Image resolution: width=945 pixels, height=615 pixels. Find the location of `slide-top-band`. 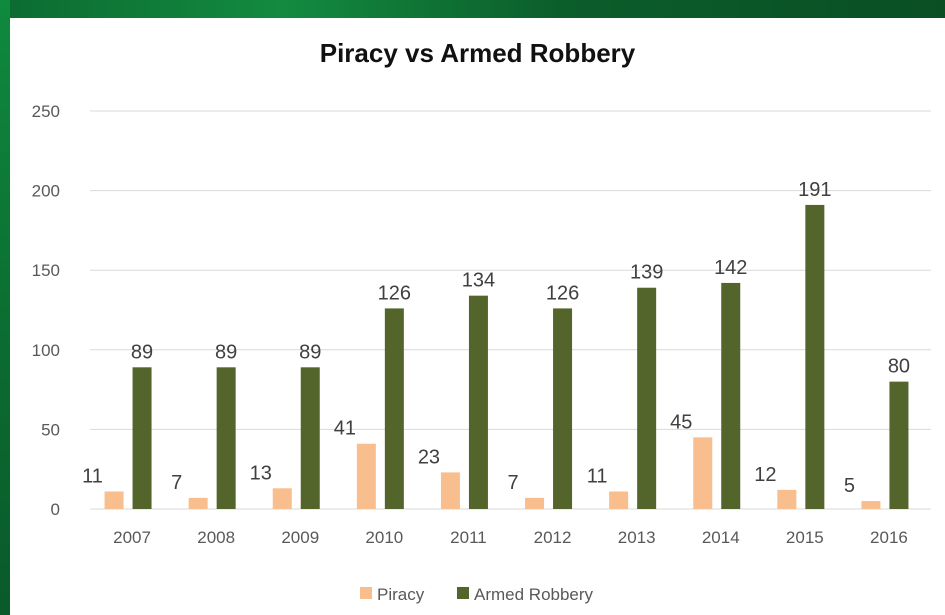

slide-top-band is located at coordinates (472, 9).